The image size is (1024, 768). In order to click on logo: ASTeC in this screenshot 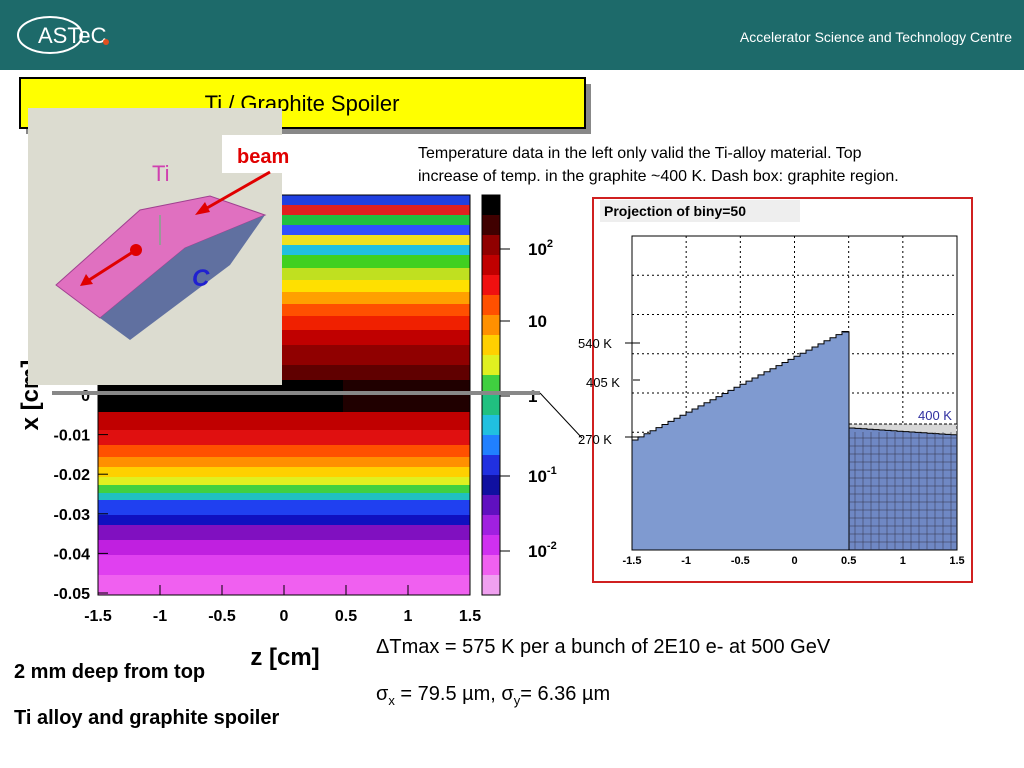, I will do `click(72, 35)`.